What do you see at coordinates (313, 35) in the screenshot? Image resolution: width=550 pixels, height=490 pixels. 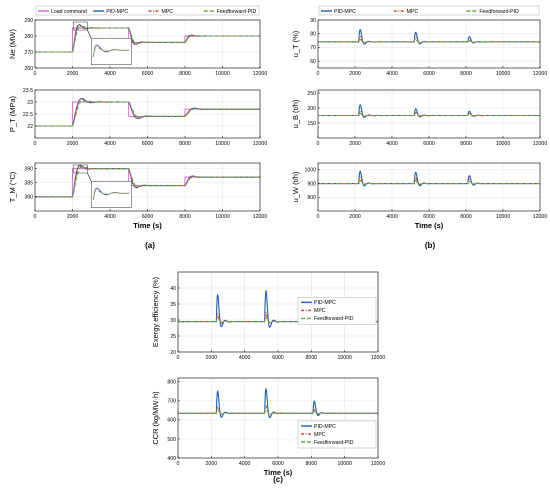 I see `y-tick-label: 80` at bounding box center [313, 35].